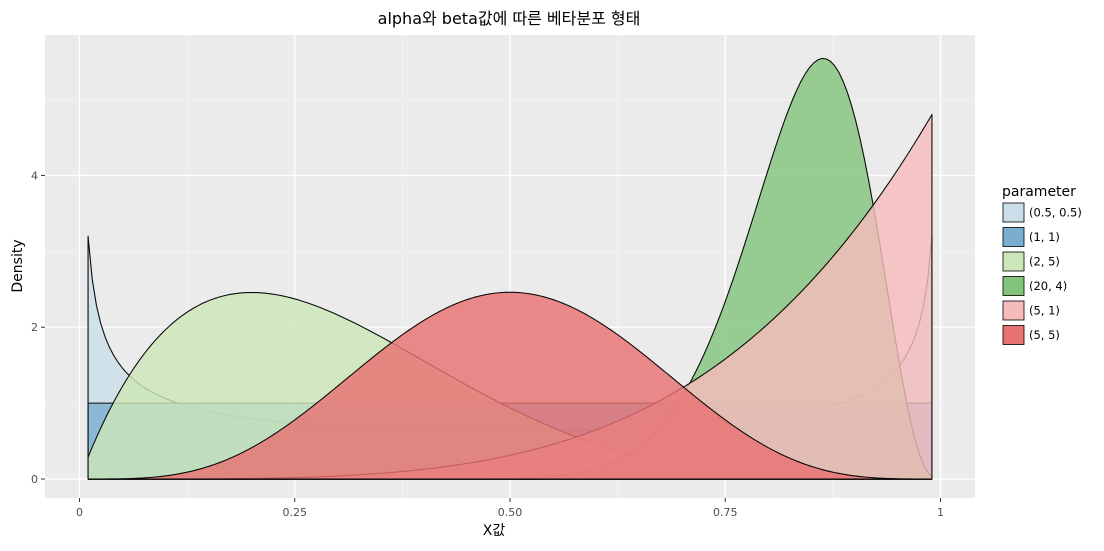 Image resolution: width=1104 pixels, height=551 pixels. What do you see at coordinates (1039, 192) in the screenshot?
I see `legend-title: parameter` at bounding box center [1039, 192].